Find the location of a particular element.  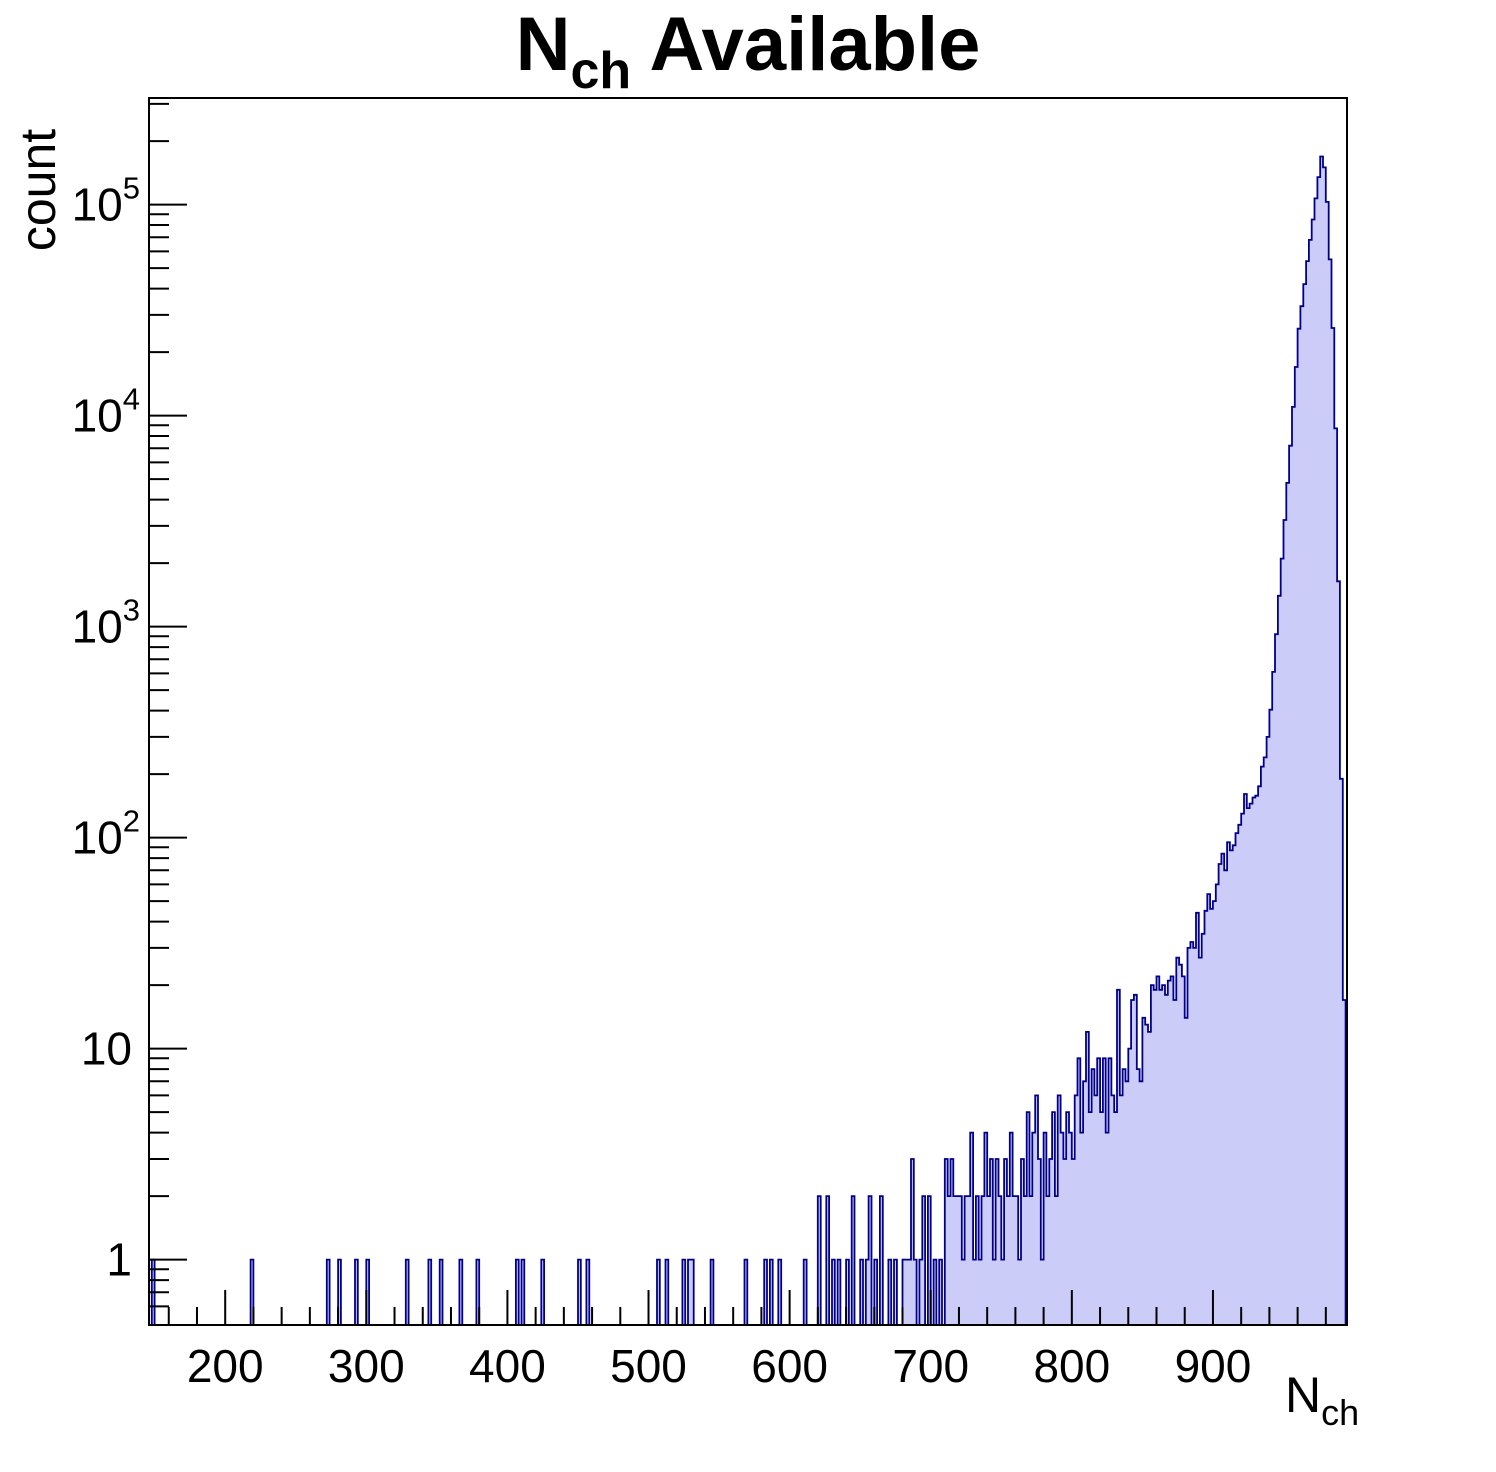

chart-title: Nch Available is located at coordinates (748, 51).